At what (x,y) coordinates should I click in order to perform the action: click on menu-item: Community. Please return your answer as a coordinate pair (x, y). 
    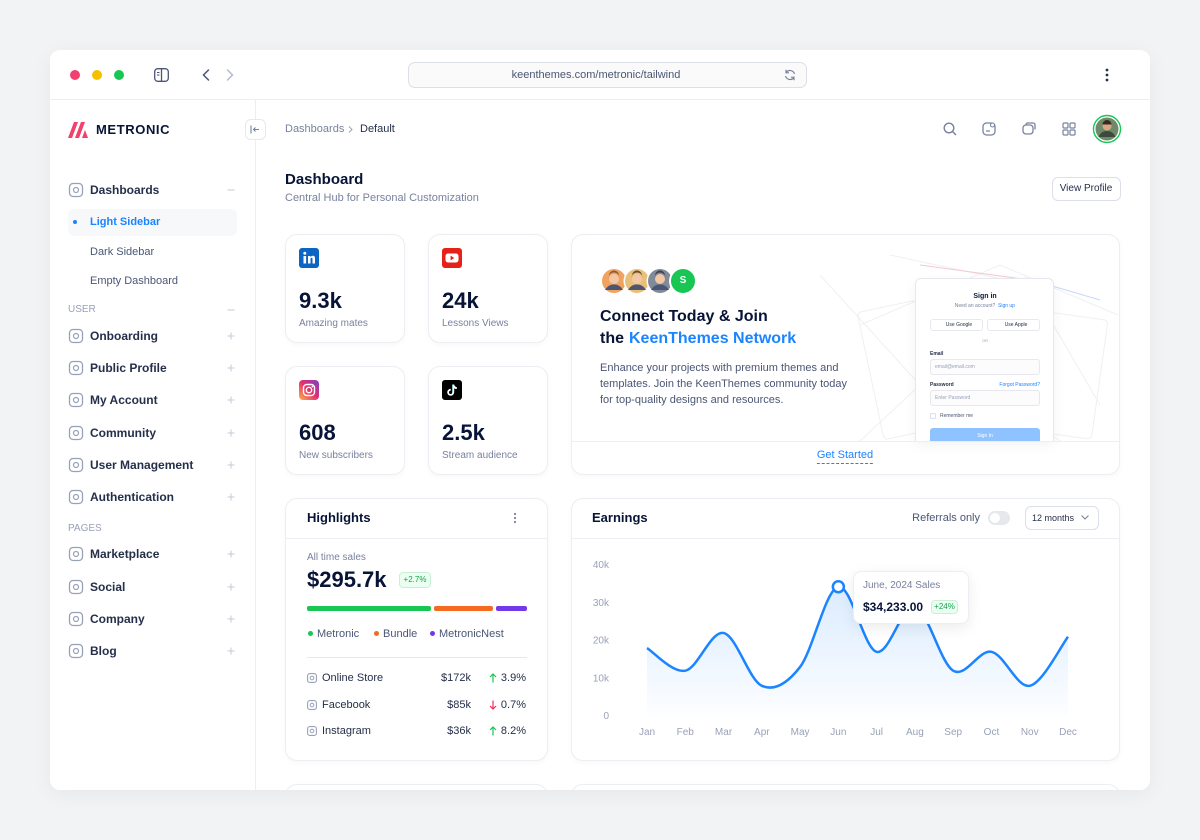
    Looking at the image, I should click on (123, 433).